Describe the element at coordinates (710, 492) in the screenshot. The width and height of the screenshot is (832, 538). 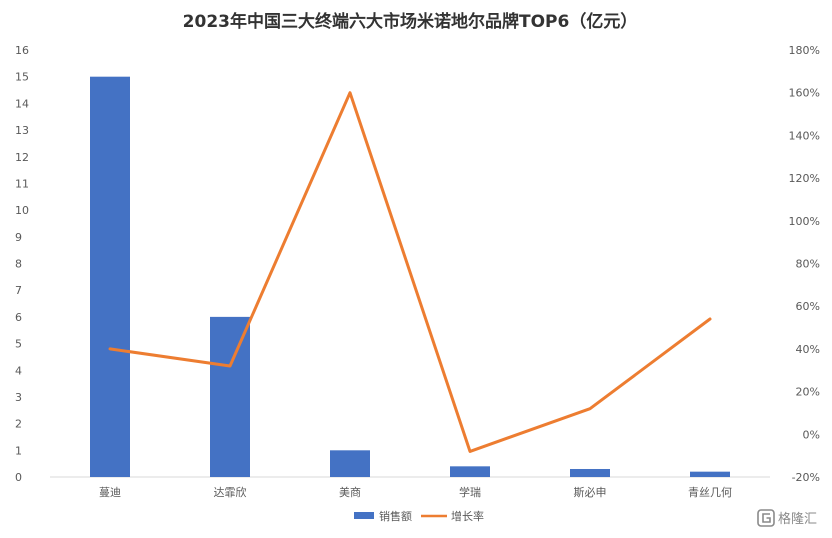
I see `category-label: 青丝几何` at that location.